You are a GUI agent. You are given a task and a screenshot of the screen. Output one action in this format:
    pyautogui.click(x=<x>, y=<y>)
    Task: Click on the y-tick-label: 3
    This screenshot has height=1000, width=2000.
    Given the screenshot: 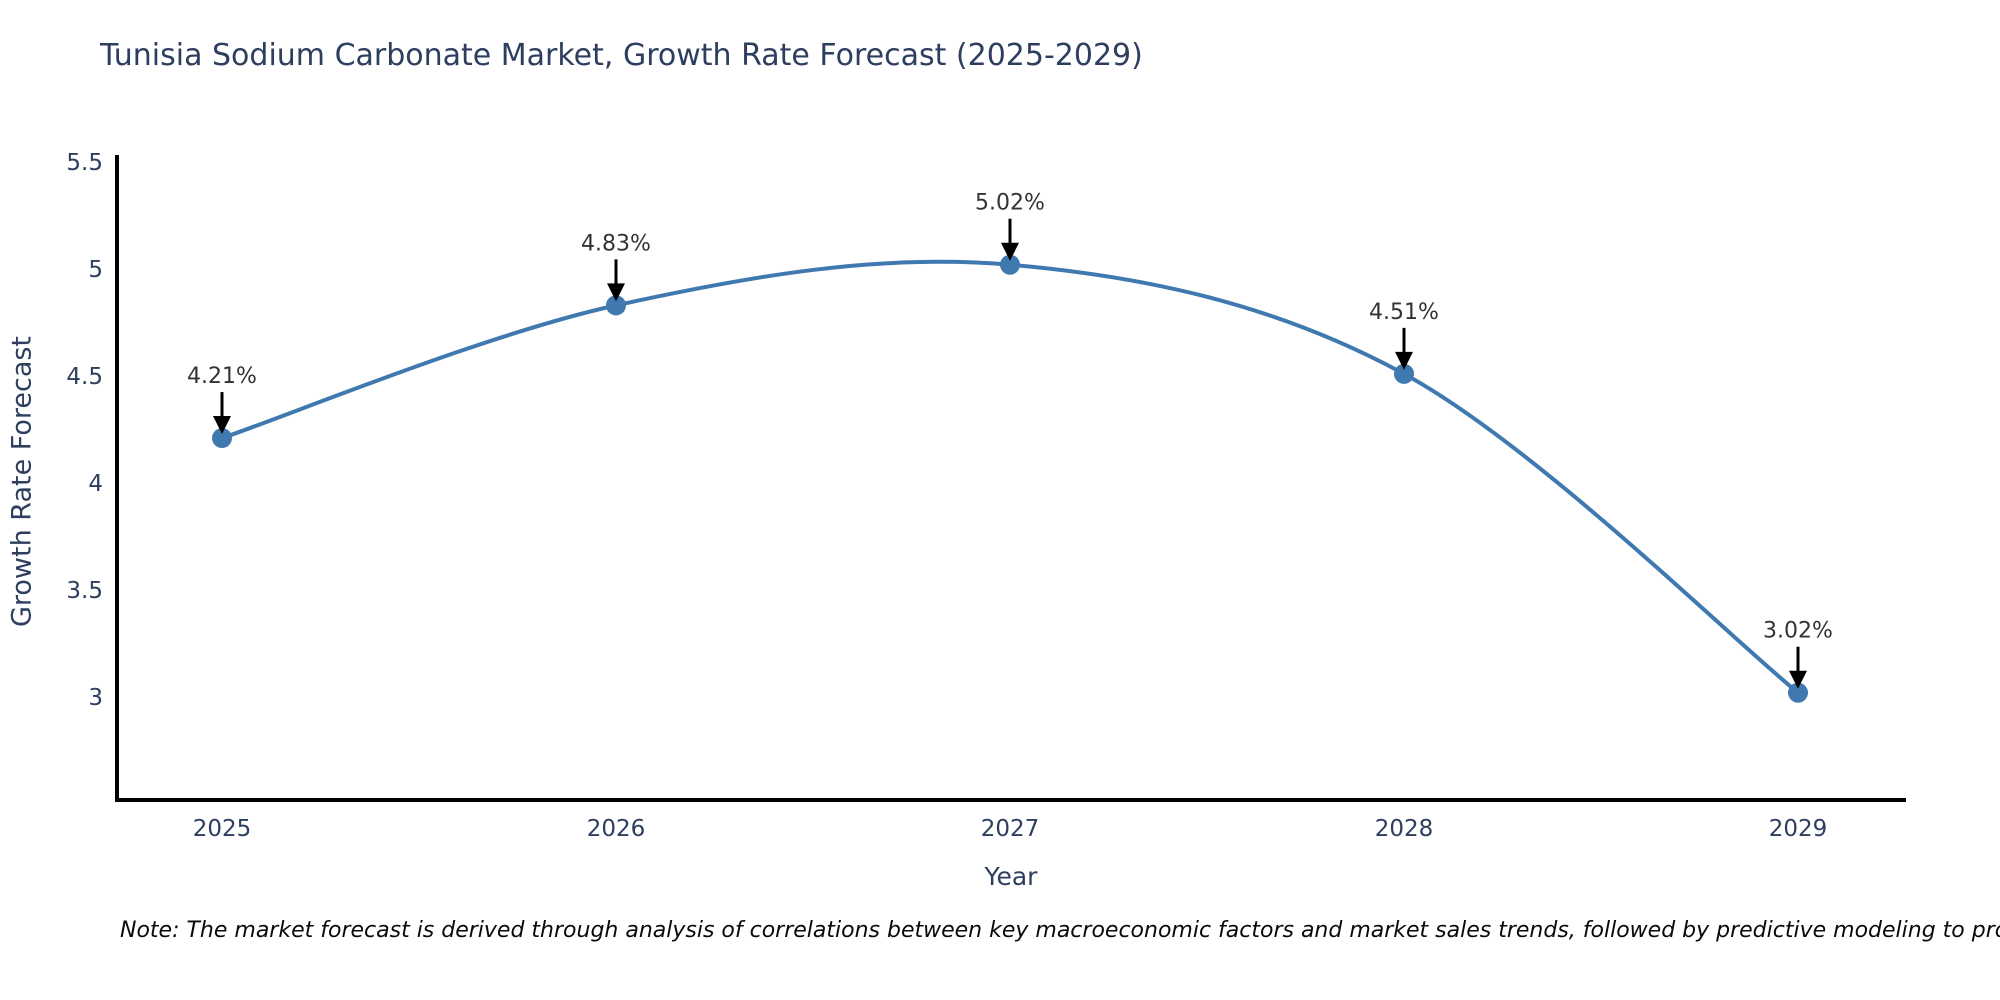 What is the action you would take?
    pyautogui.click(x=95, y=698)
    